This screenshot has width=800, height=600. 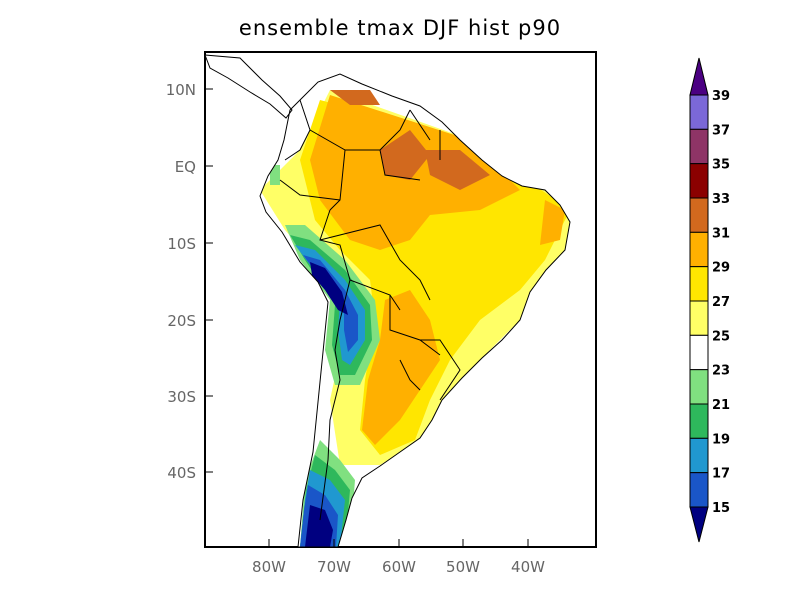 What do you see at coordinates (721, 268) in the screenshot?
I see `colorbar-label: 29` at bounding box center [721, 268].